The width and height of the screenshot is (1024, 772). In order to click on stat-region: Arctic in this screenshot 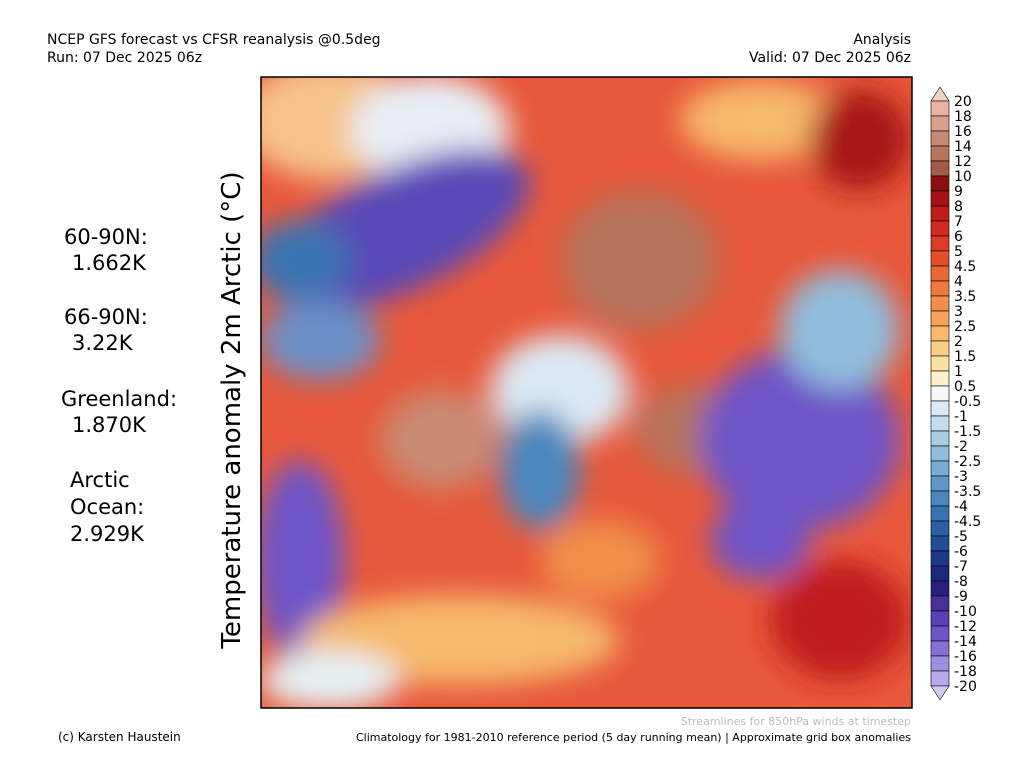, I will do `click(100, 480)`.